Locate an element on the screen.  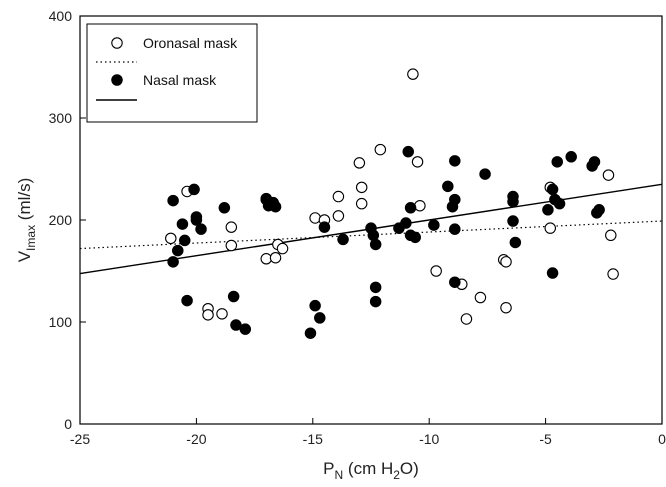
x-axis-title-sub: N is located at coordinates (339, 475).